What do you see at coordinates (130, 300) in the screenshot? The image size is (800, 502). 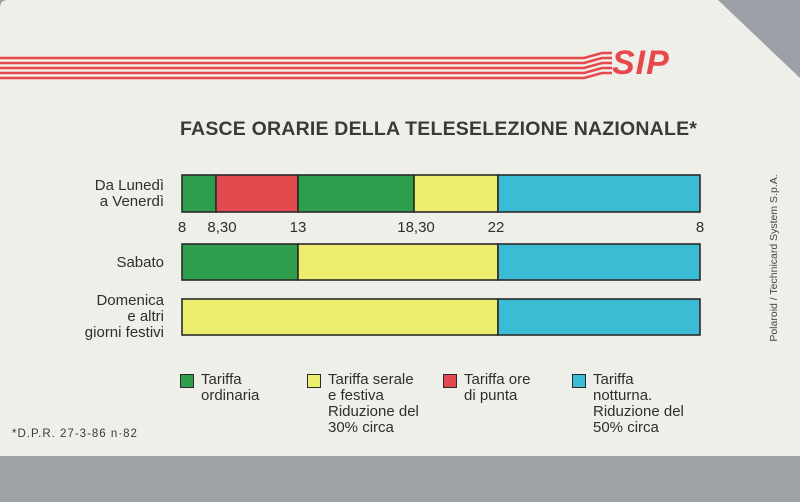 I see `row-label-line: Domenica` at bounding box center [130, 300].